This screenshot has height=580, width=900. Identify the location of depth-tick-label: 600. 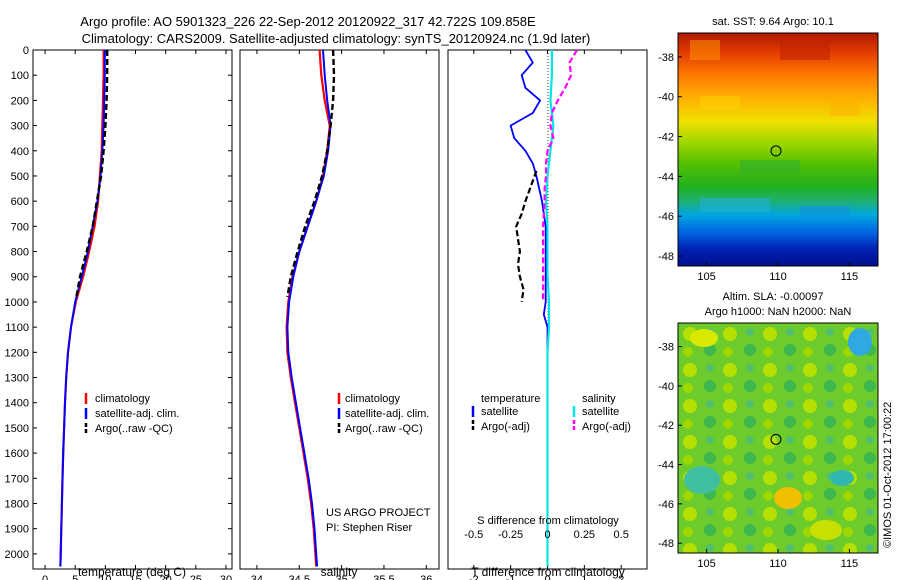
(20, 202).